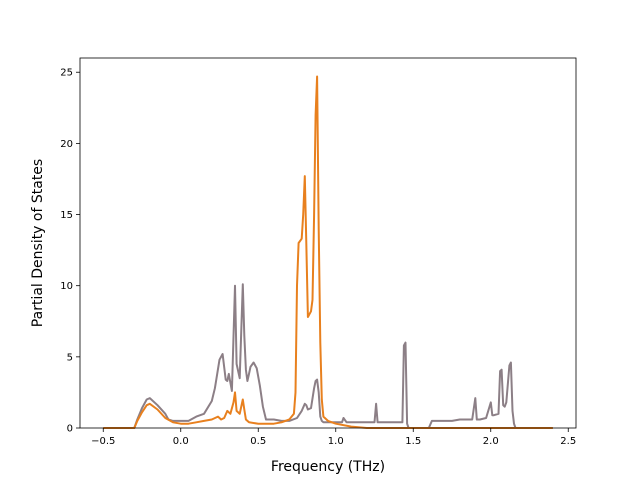 The image size is (640, 480). I want to click on y-tick-label: 10, so click(66, 286).